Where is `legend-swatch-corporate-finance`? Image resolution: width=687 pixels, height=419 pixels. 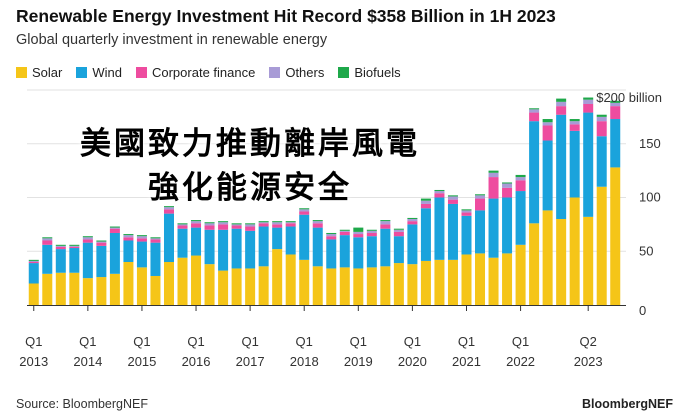 legend-swatch-corporate-finance is located at coordinates (141, 72).